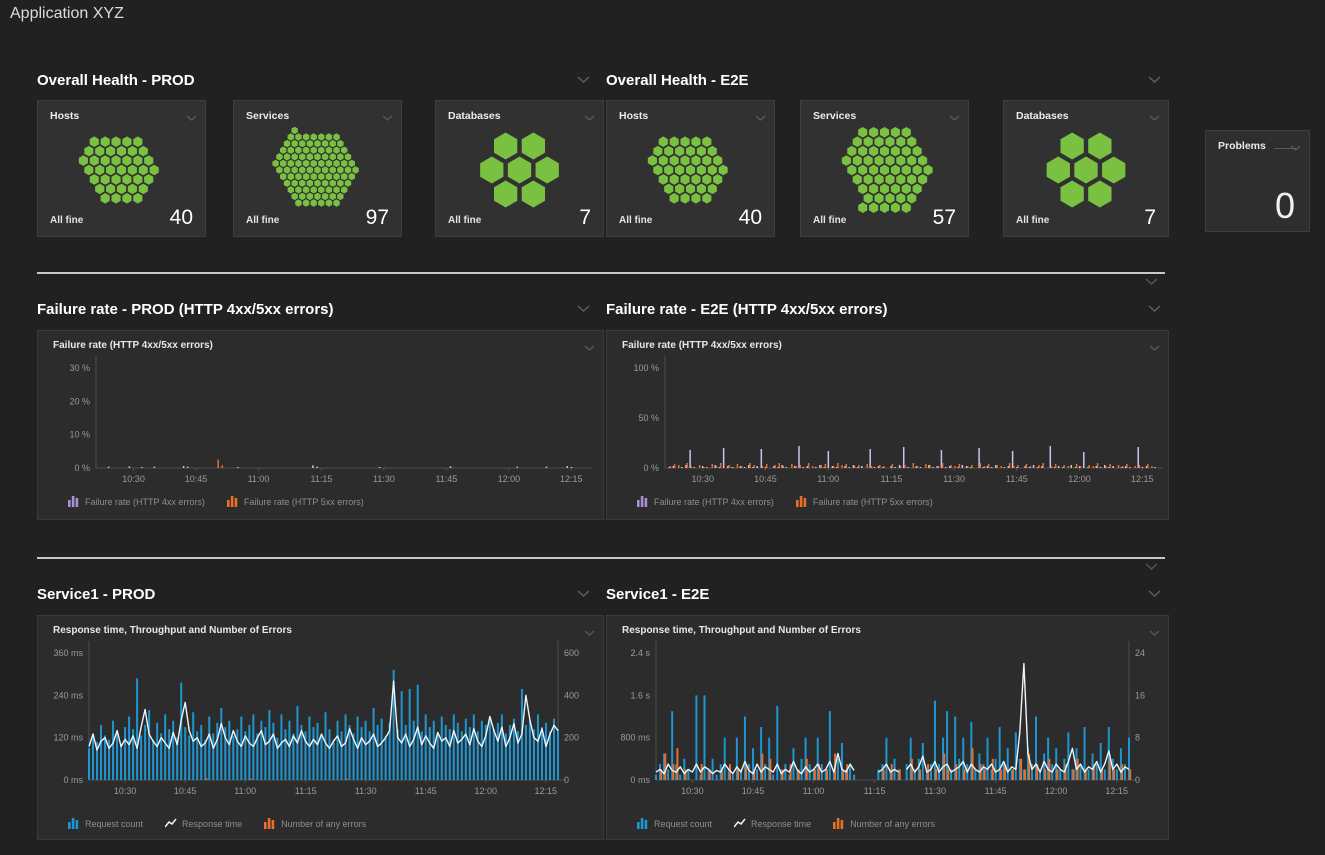 The height and width of the screenshot is (855, 1325). Describe the element at coordinates (79, 401) in the screenshot. I see `svg-text: 20 %` at that location.